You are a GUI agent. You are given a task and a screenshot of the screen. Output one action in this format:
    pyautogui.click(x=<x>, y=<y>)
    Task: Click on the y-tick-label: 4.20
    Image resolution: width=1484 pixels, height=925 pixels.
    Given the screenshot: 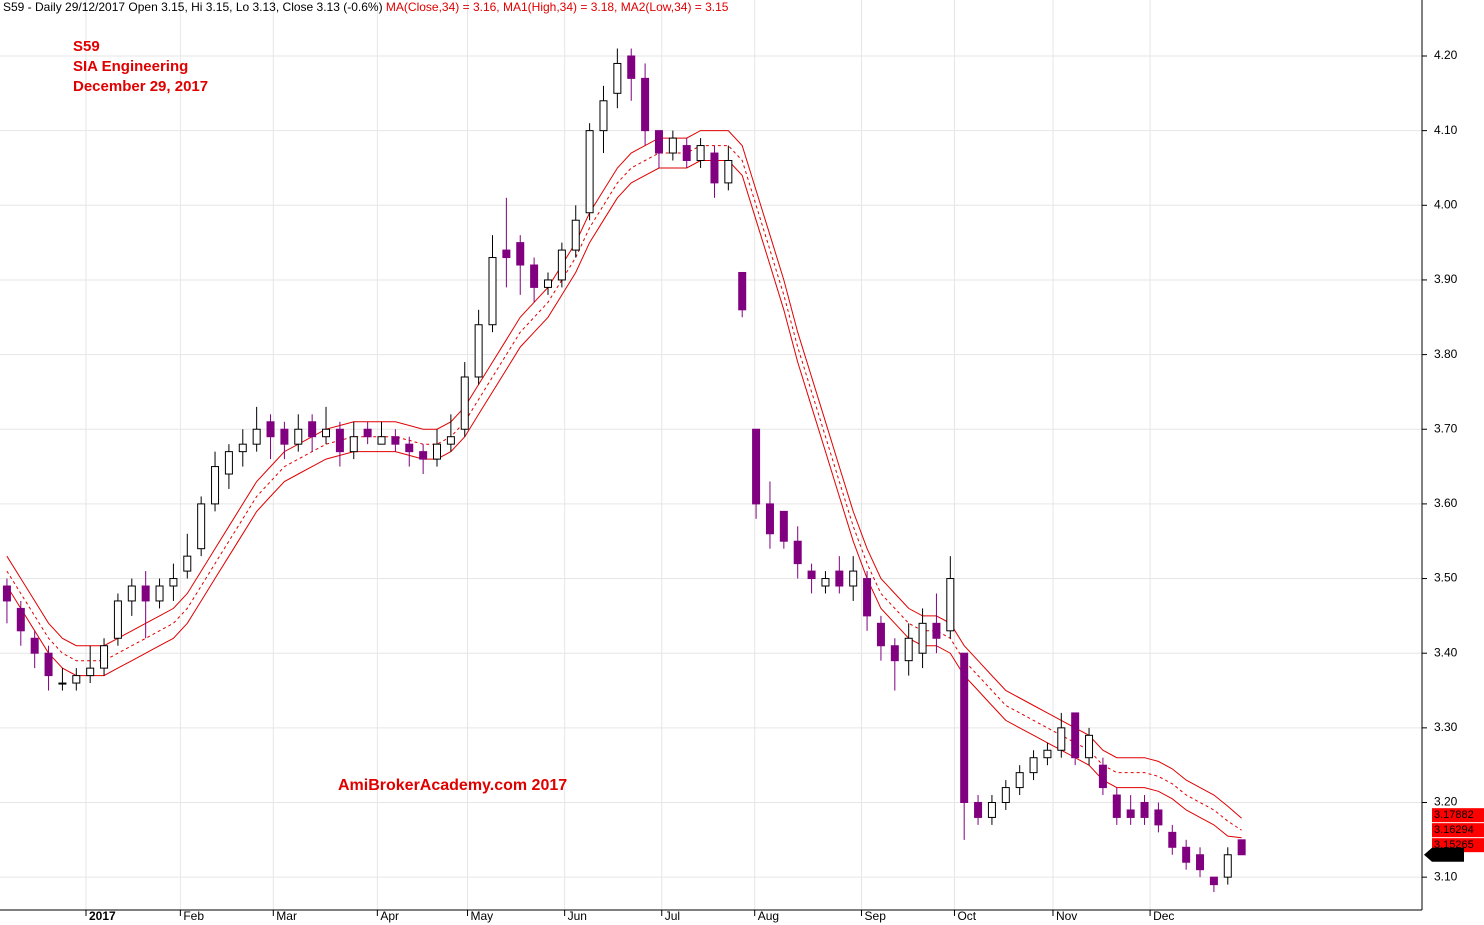 What is the action you would take?
    pyautogui.click(x=1446, y=55)
    